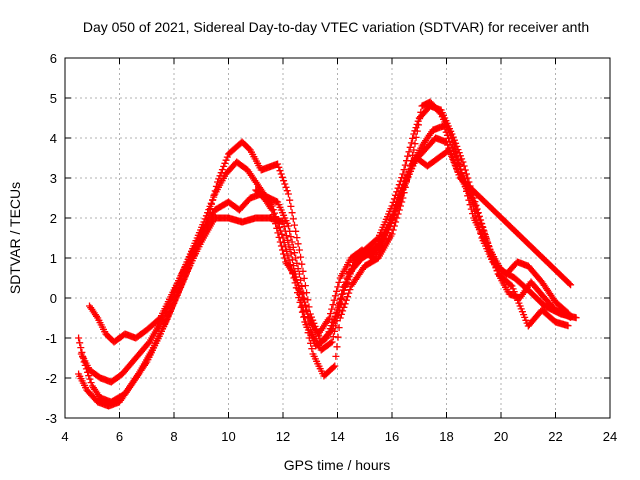  I want to click on x-tick-labels: 4 6 8 10 12 14 16 18 20 22 24, so click(339, 436).